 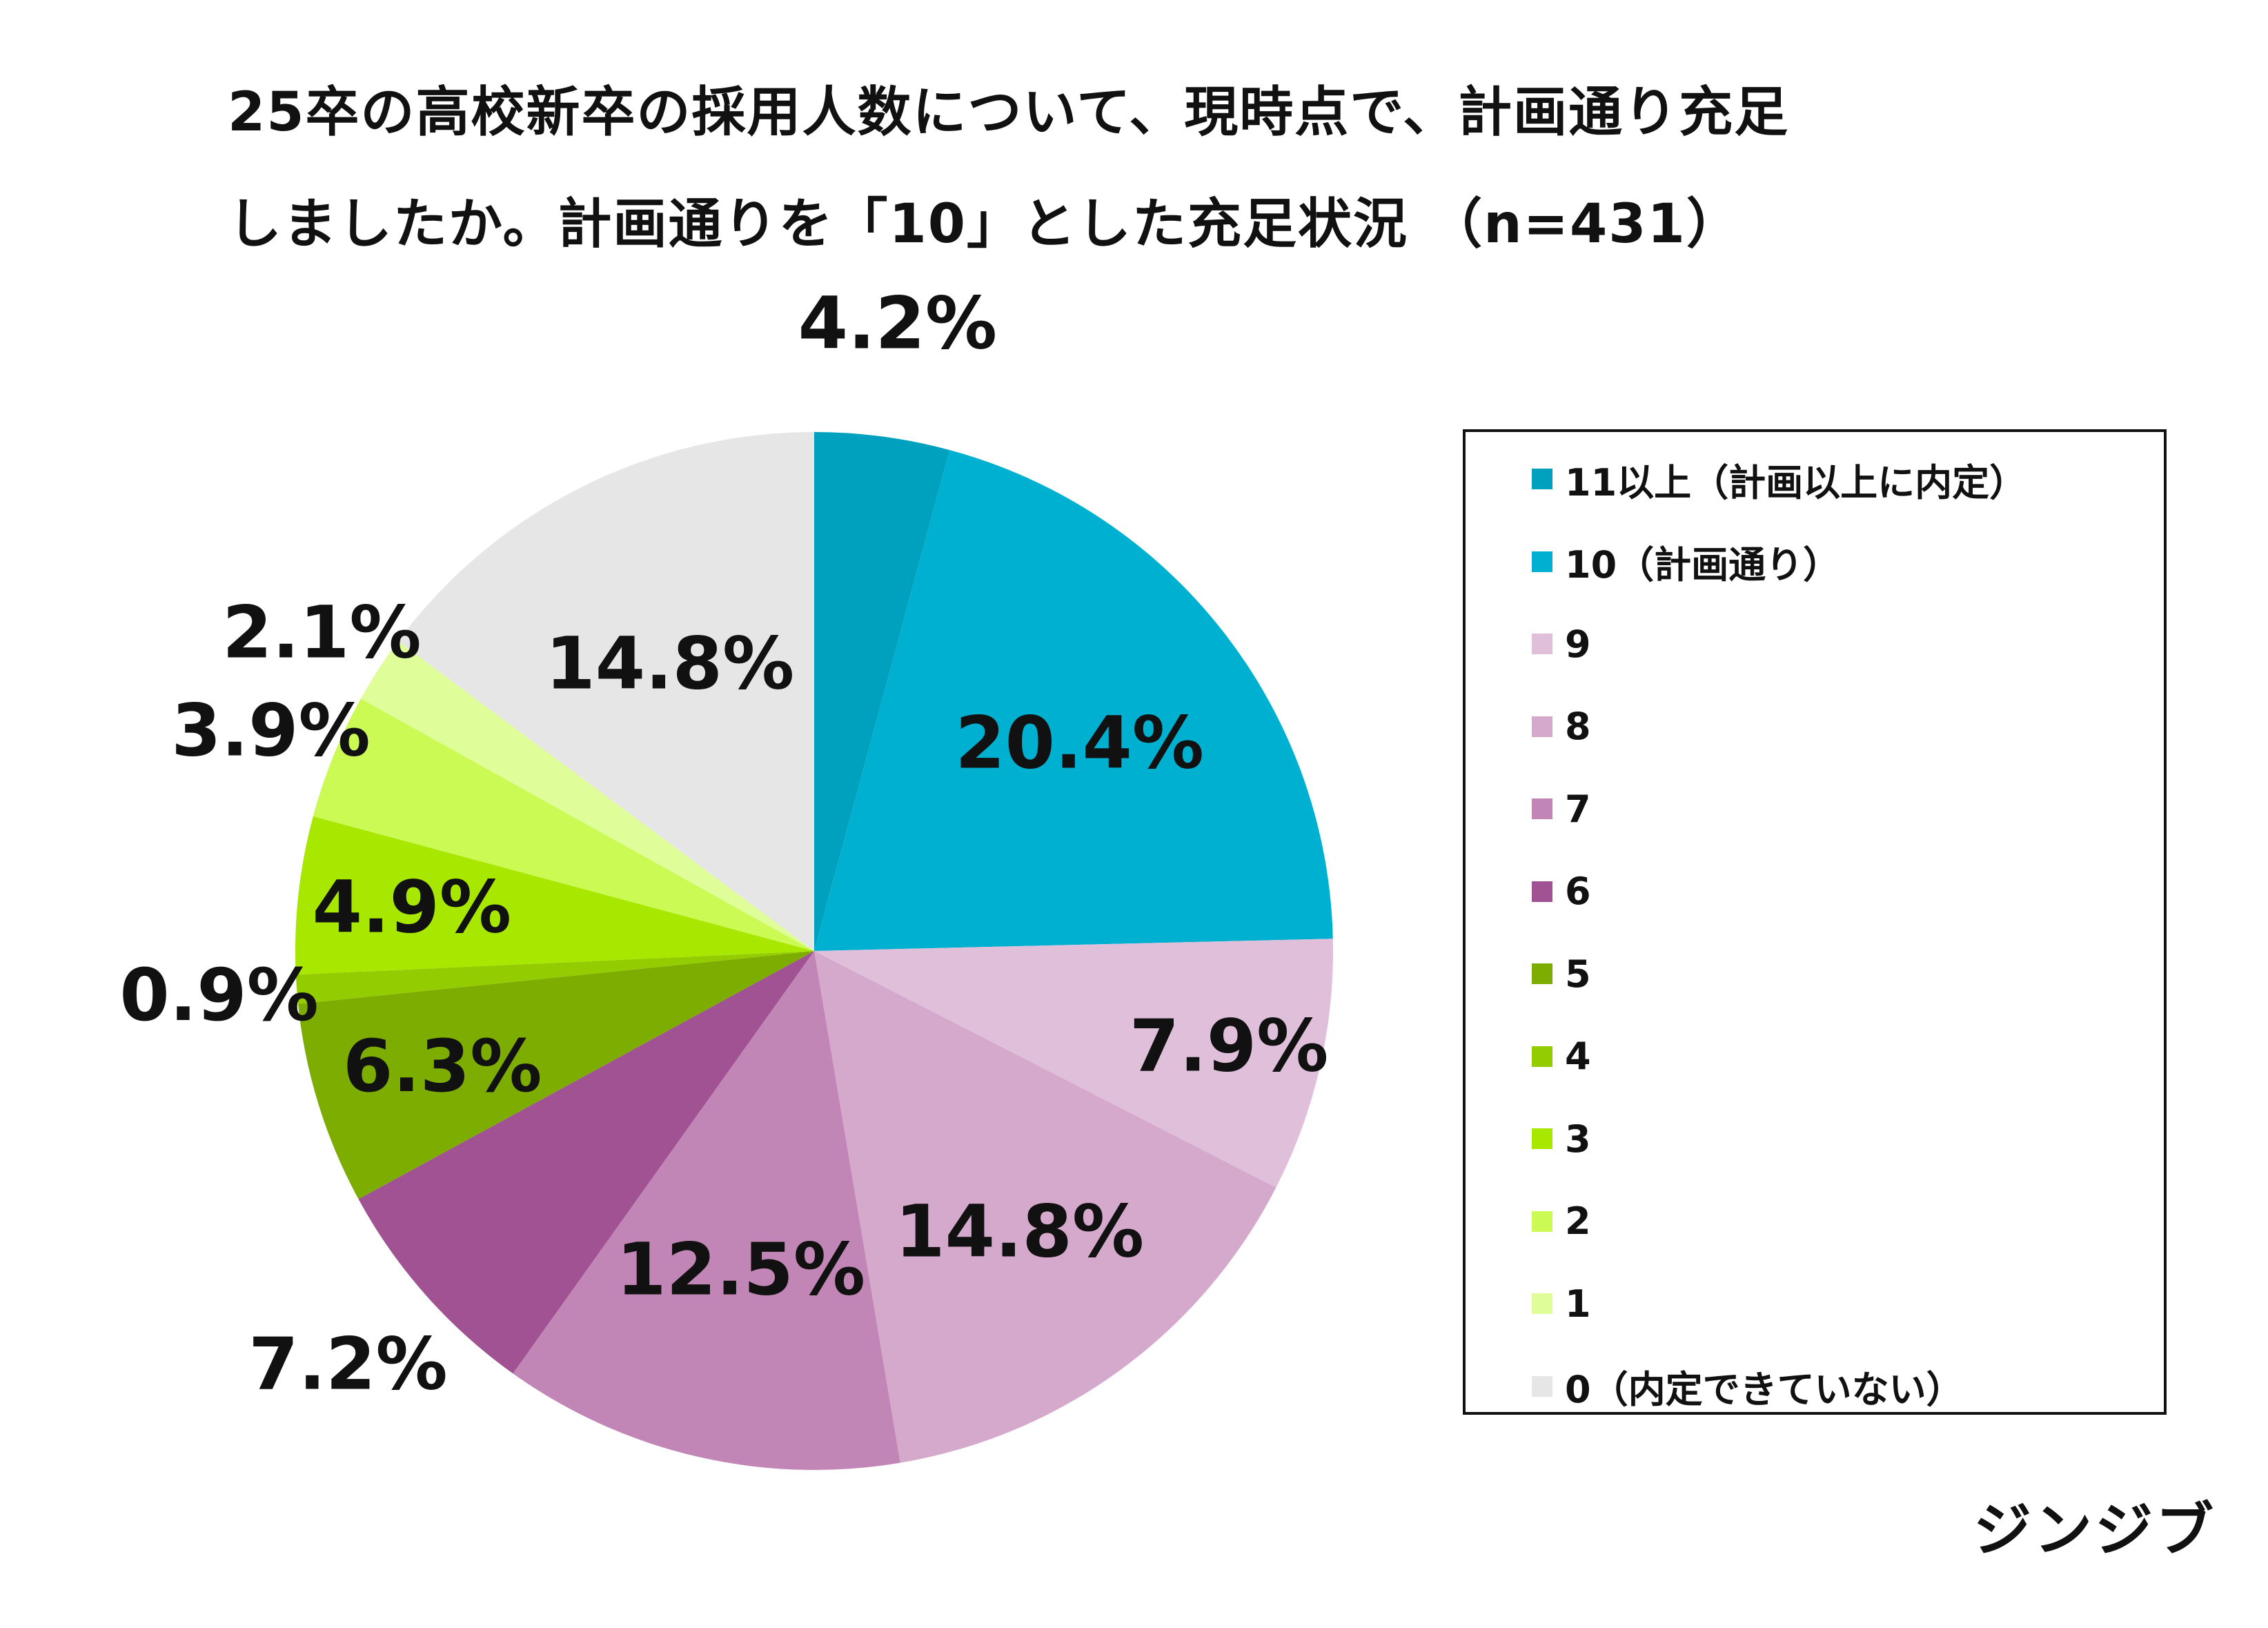 What do you see at coordinates (1578, 1139) in the screenshot?
I see `legend-label-9: 3` at bounding box center [1578, 1139].